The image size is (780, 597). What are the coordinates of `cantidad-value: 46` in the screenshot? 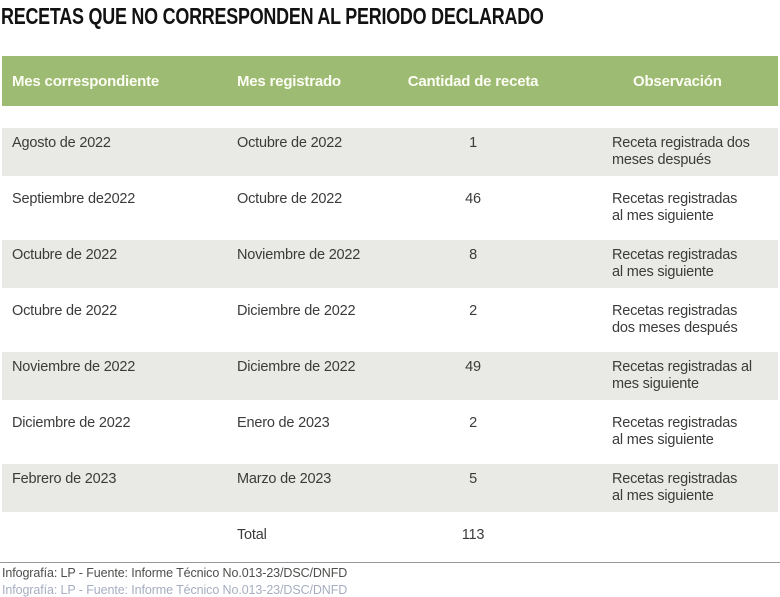 It's located at (473, 199).